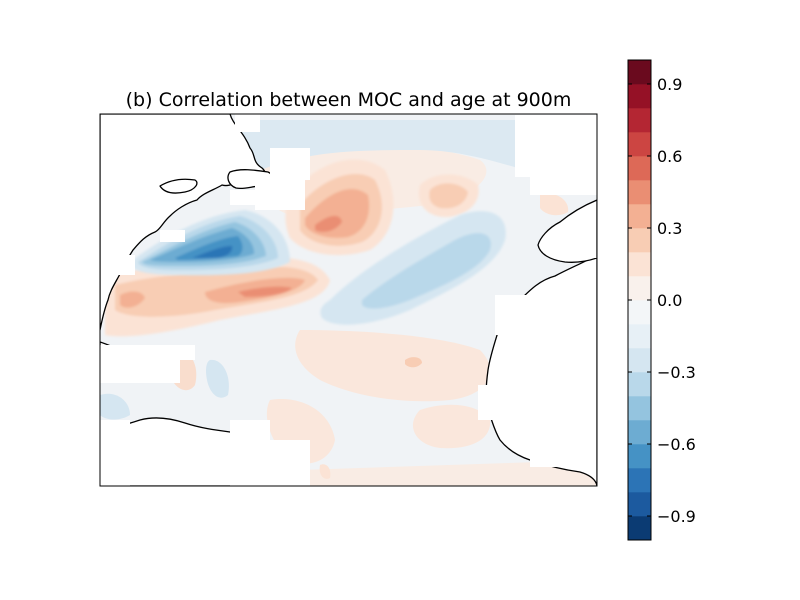 The width and height of the screenshot is (800, 600). What do you see at coordinates (325, 471) in the screenshot?
I see `positive-anomaly-spot-southwest` at bounding box center [325, 471].